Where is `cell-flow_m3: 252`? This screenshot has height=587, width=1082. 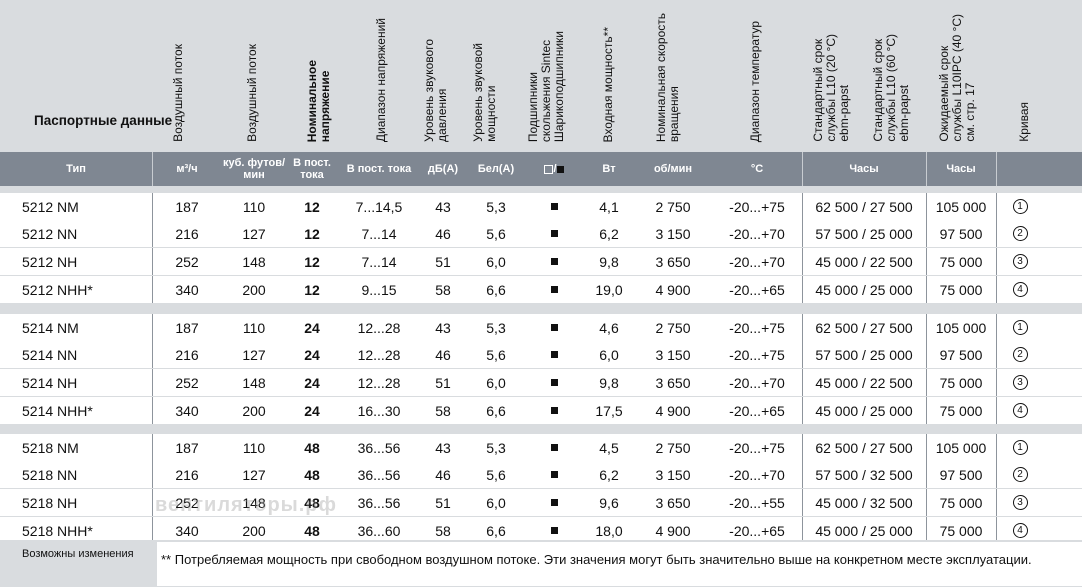 cell-flow_m3: 252 is located at coordinates (187, 261).